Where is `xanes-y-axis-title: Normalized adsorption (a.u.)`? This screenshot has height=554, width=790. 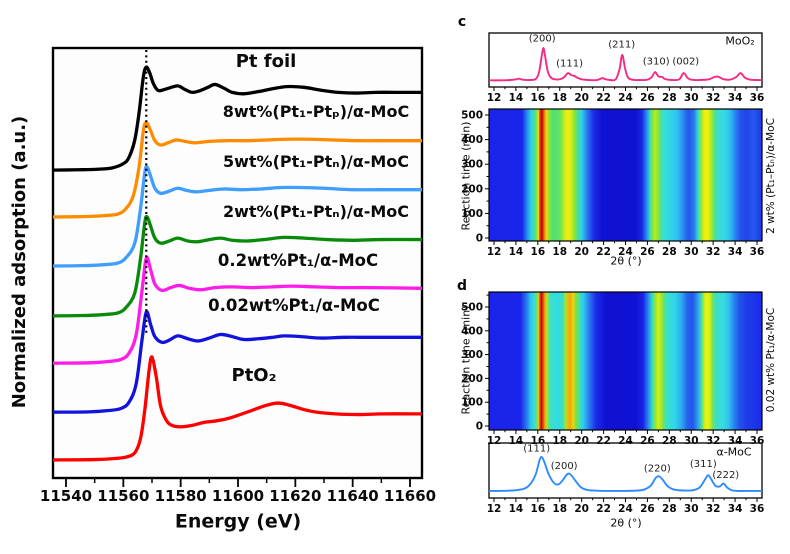 xanes-y-axis-title: Normalized adsorption (a.u.) is located at coordinates (19, 262).